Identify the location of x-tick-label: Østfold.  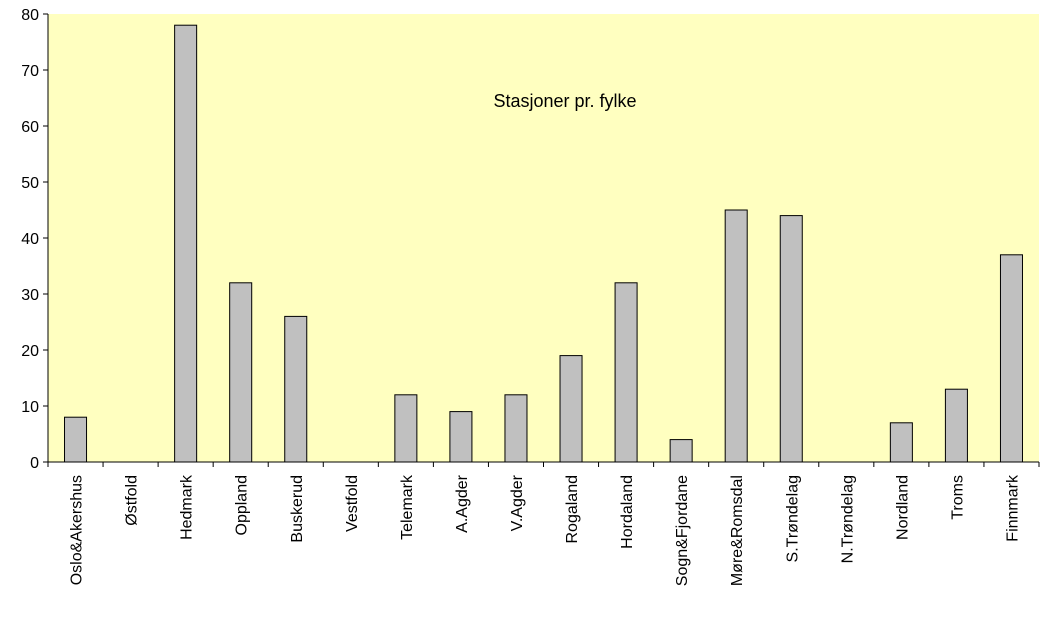
(132, 500).